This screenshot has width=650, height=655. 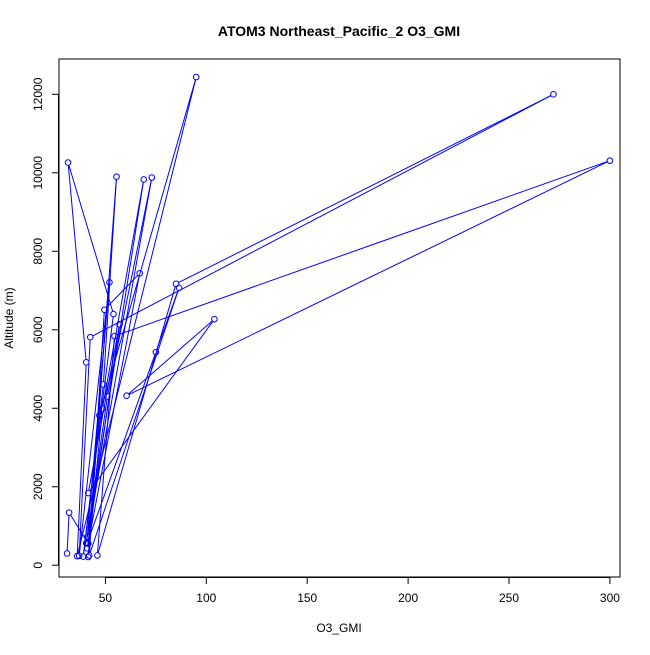 What do you see at coordinates (9, 317) in the screenshot?
I see `y-axis-label: Altitude (m)` at bounding box center [9, 317].